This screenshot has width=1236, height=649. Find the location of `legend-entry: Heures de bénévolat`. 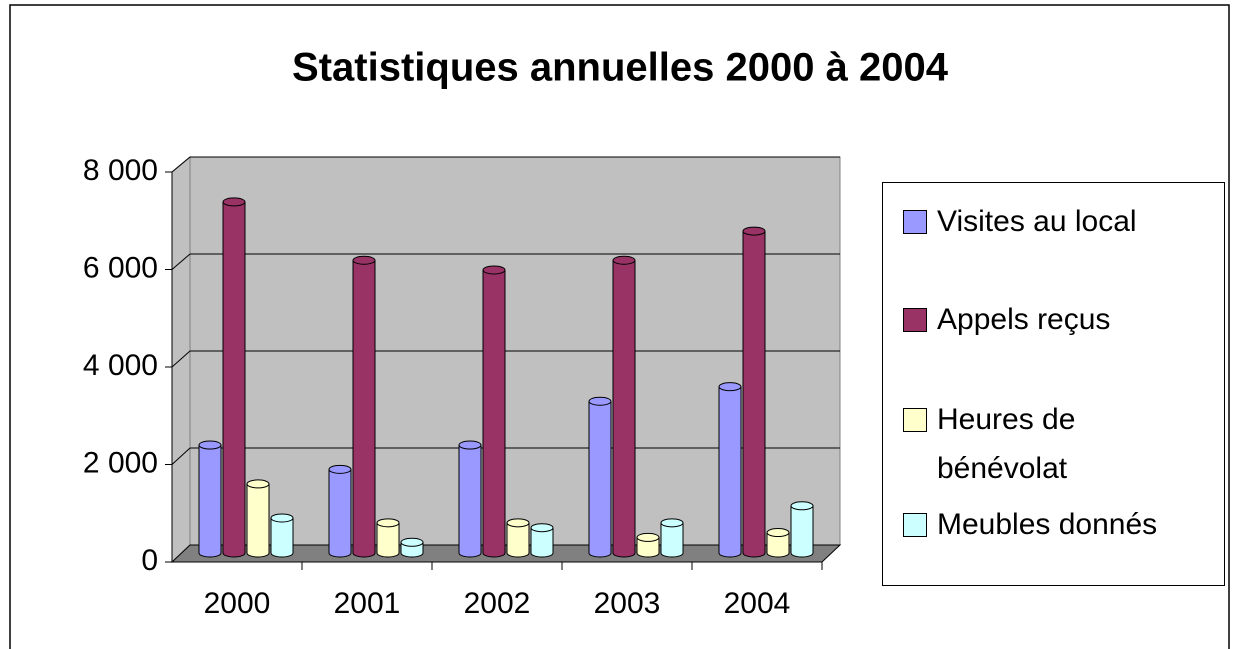

legend-entry: Heures de bénévolat is located at coordinates (1053, 444).